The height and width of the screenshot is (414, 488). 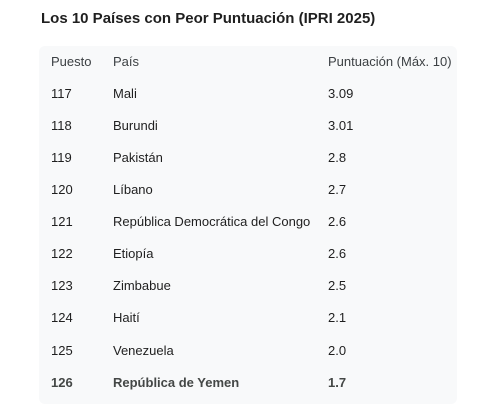 What do you see at coordinates (61, 93) in the screenshot?
I see `rank-cell: 117` at bounding box center [61, 93].